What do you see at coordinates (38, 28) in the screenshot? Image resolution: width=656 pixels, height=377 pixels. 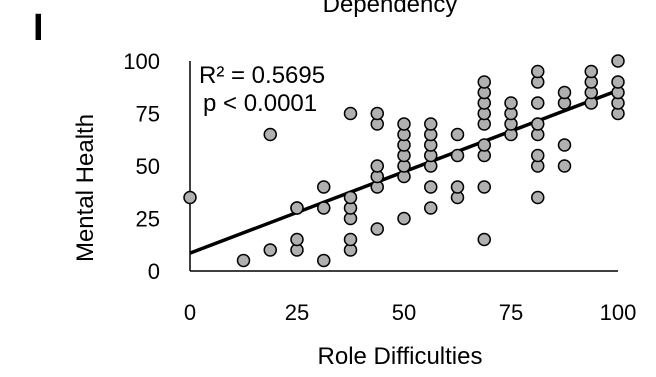 I see `panel-label: I` at bounding box center [38, 28].